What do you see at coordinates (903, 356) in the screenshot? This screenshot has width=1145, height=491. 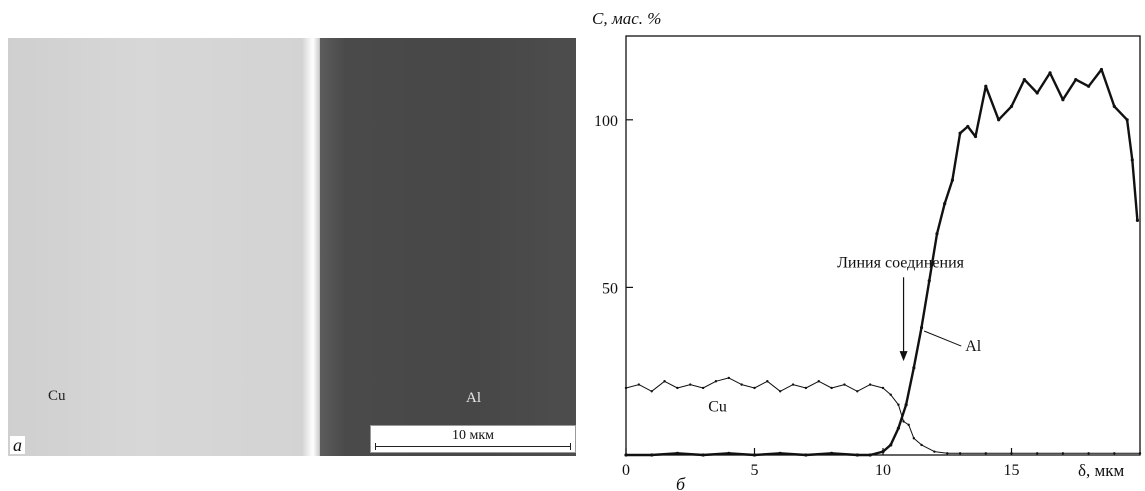 I see `annotation-arrow-head` at bounding box center [903, 356].